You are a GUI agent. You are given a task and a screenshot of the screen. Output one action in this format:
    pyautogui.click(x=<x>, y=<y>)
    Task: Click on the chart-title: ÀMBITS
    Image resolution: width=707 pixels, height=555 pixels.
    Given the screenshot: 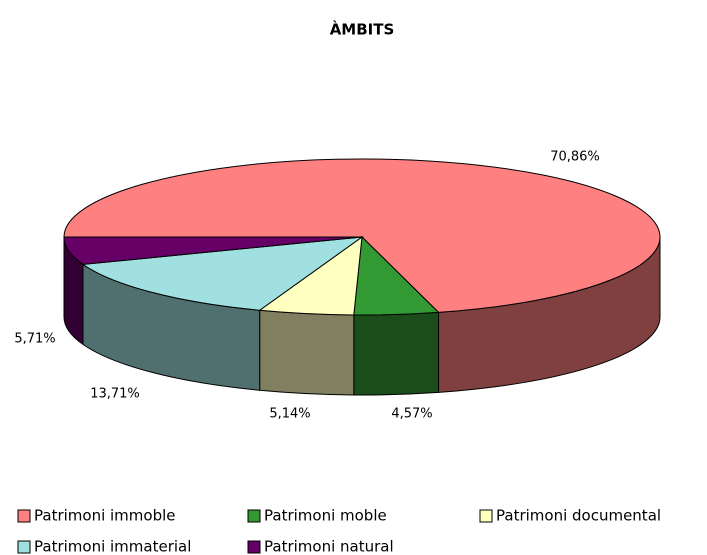 What is the action you would take?
    pyautogui.click(x=362, y=29)
    